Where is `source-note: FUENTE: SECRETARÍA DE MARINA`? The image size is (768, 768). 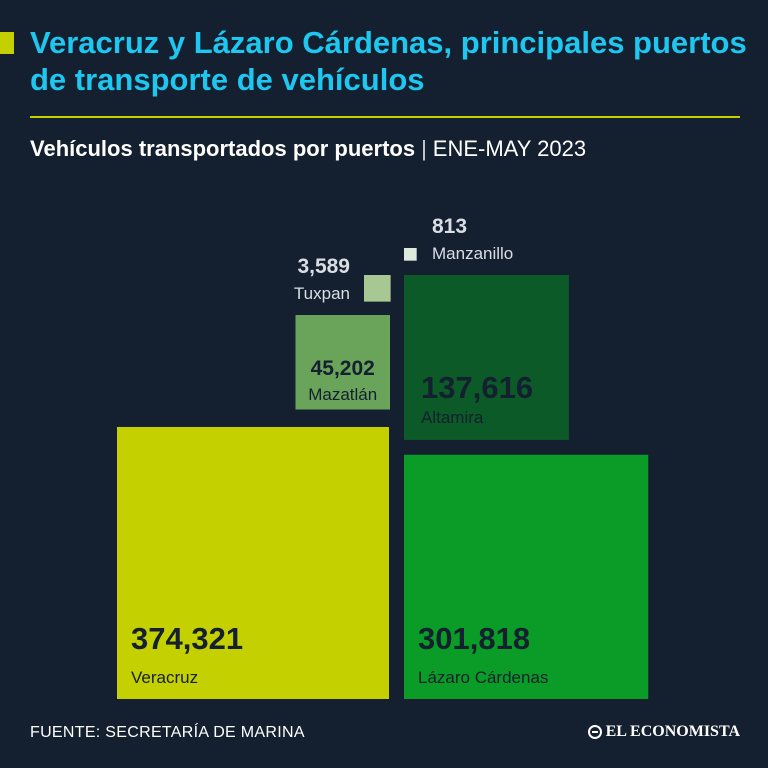
source-note: FUENTE: SECRETARÍA DE MARINA is located at coordinates (167, 732).